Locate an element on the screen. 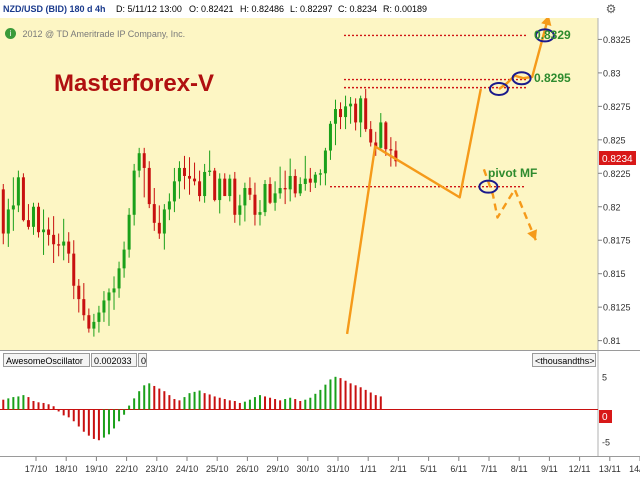 The height and width of the screenshot is (480, 640). info-icon: i is located at coordinates (10, 34).